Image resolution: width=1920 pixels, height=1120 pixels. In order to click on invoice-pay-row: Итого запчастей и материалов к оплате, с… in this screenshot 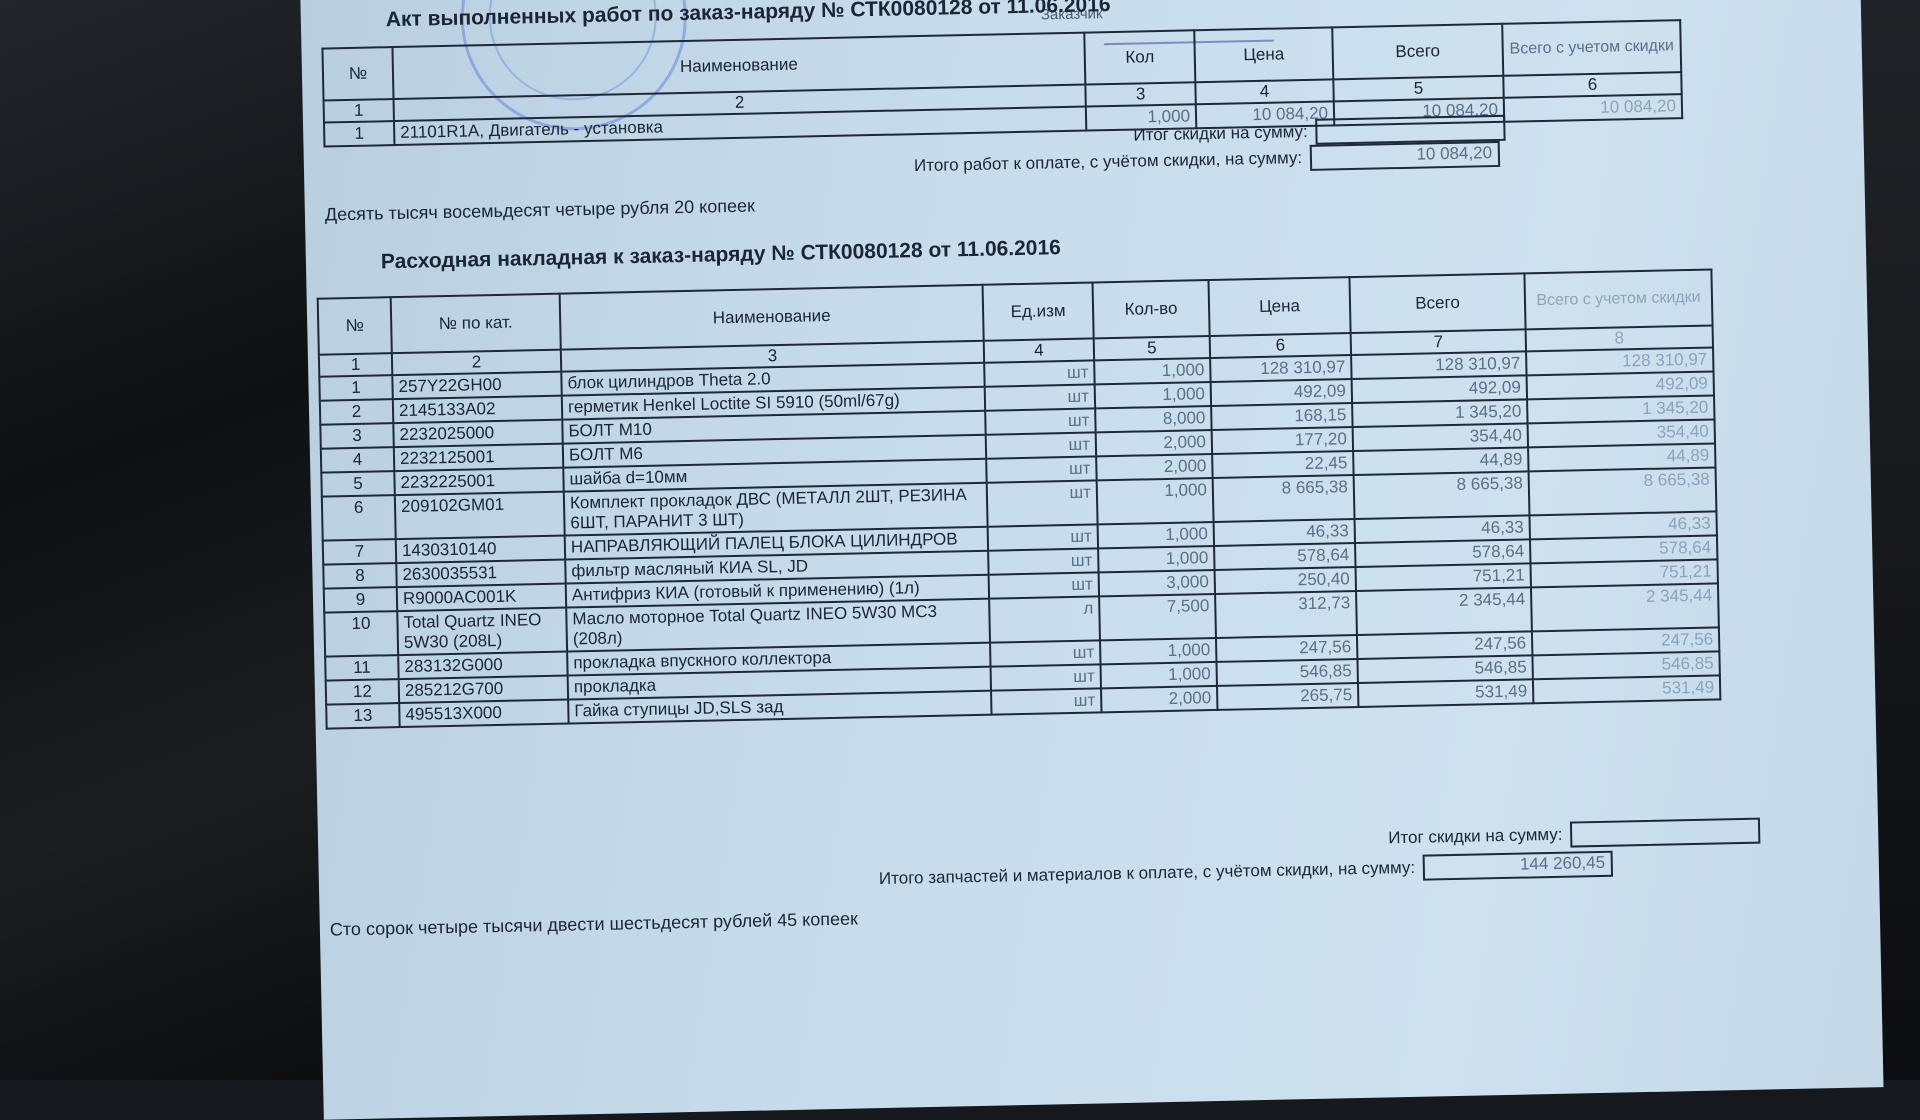, I will do `click(1246, 871)`.